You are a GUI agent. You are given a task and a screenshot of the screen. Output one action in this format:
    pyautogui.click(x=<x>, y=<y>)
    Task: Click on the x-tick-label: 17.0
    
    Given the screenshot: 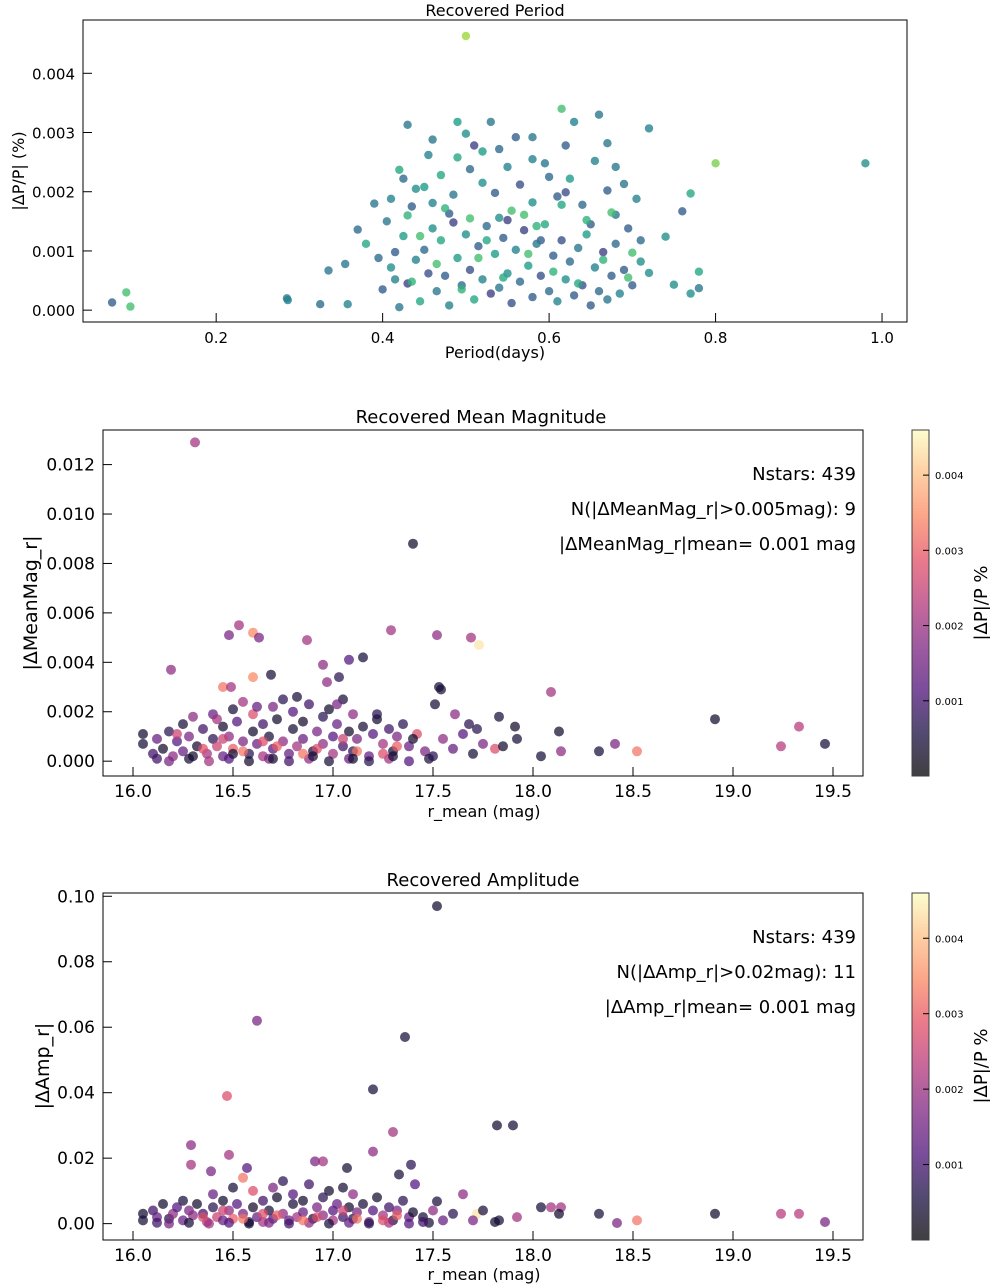 What is the action you would take?
    pyautogui.click(x=333, y=792)
    